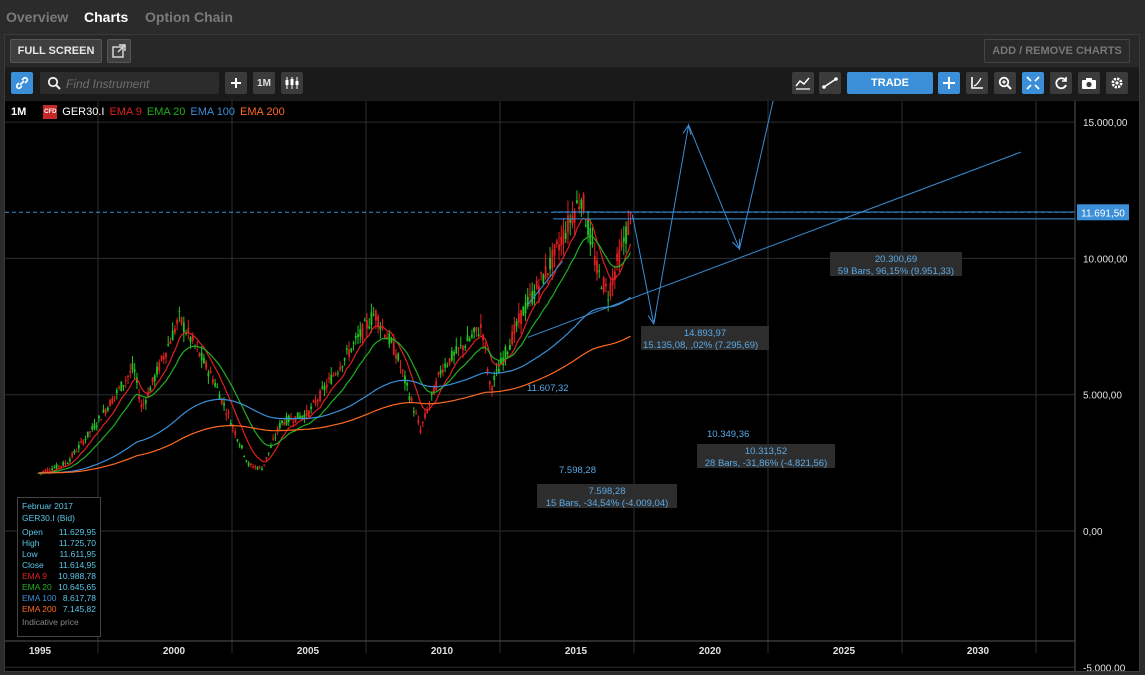  Describe the element at coordinates (292, 83) in the screenshot. I see `candlestick-icon` at that location.